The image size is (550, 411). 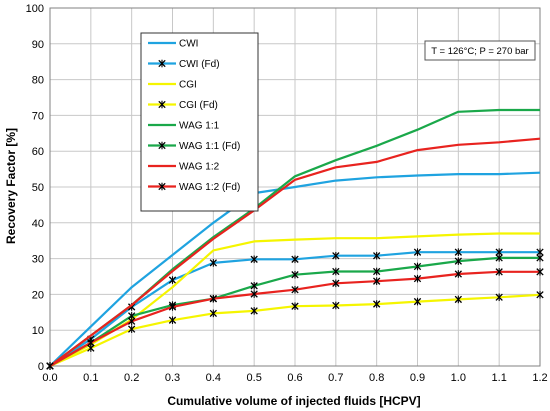 I want to click on legend-label: CGI, so click(x=188, y=85).